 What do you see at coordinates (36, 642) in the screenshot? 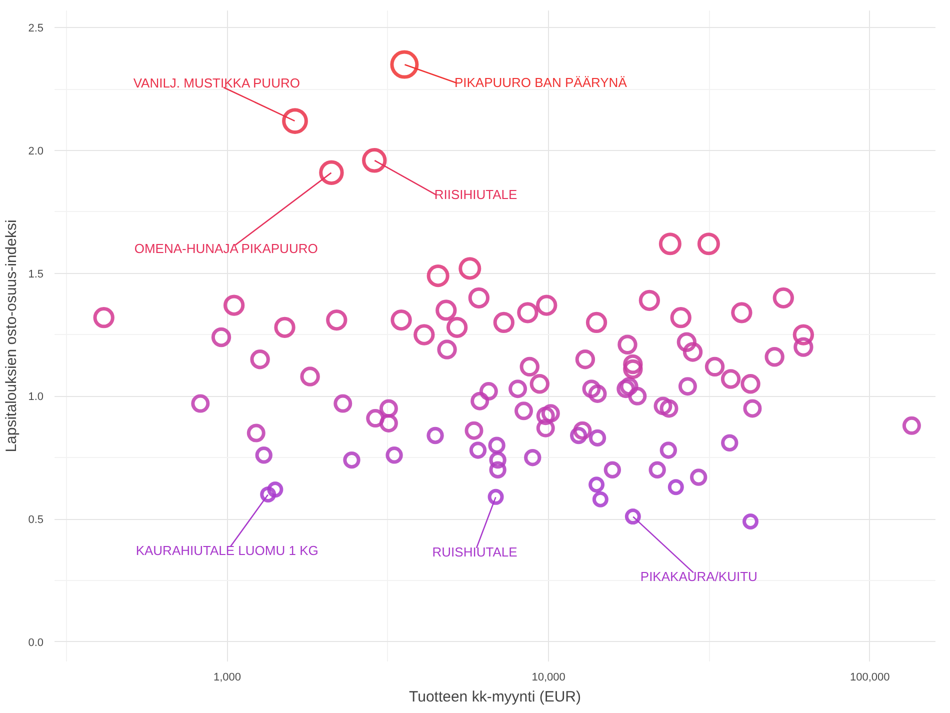
I see `y-tick-label: 0.0` at bounding box center [36, 642].